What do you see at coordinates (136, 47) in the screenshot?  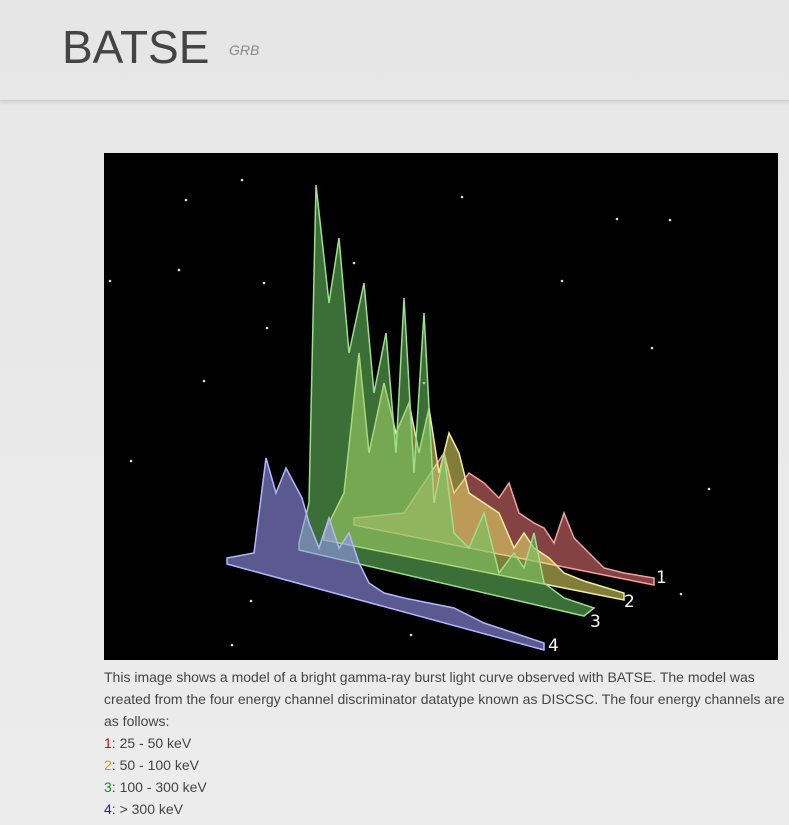 I see `page-title: BATSE` at bounding box center [136, 47].